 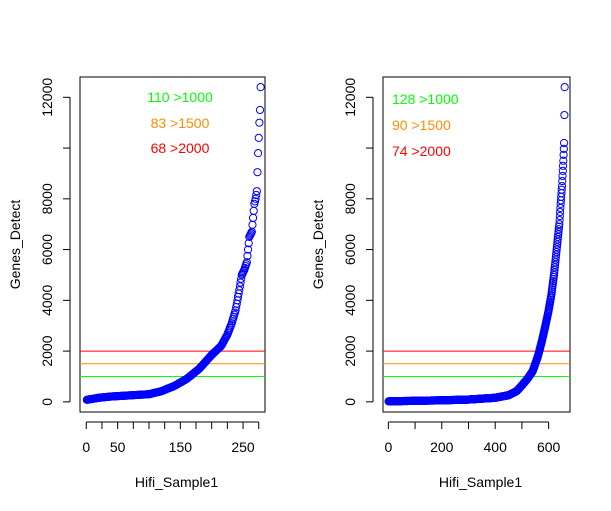 I want to click on x-tick-label: 250, so click(x=243, y=447).